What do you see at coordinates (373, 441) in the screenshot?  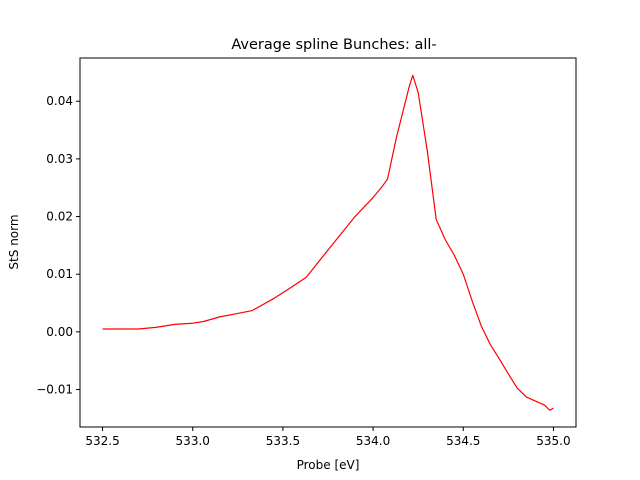 I see `x-tick-label: 534.0` at bounding box center [373, 441].